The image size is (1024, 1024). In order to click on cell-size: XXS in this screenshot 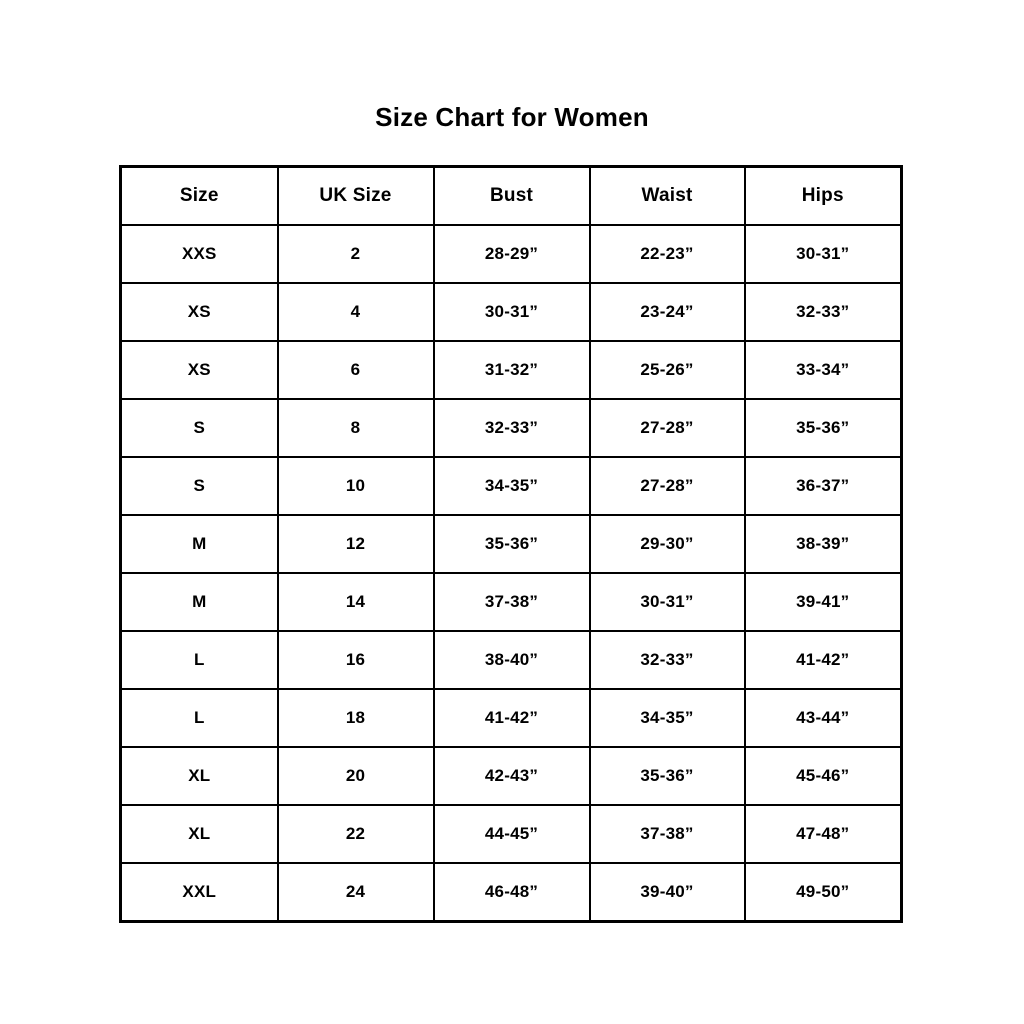, I will do `click(199, 254)`.